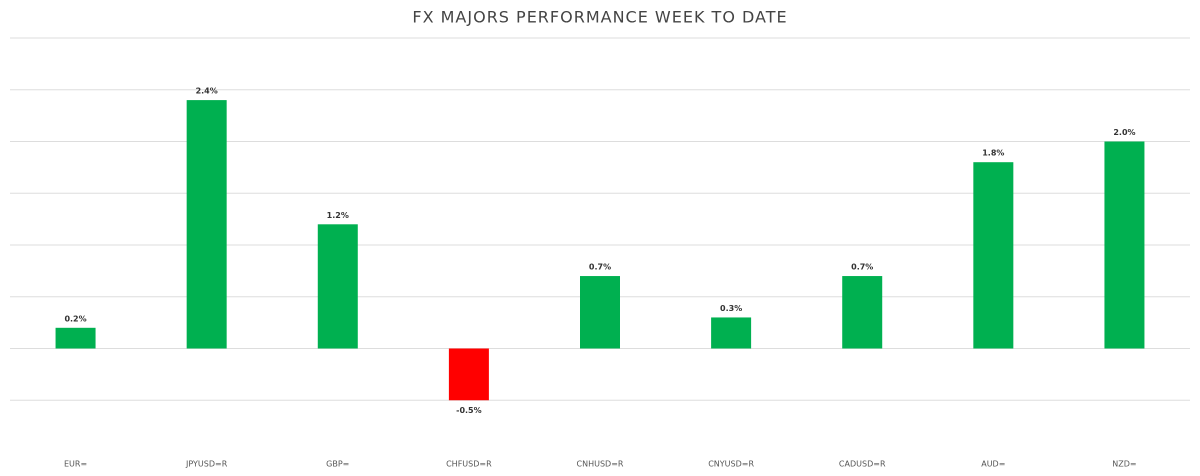 The image size is (1200, 476). Describe the element at coordinates (1124, 132) in the screenshot. I see `value-label: 2.0%` at that location.